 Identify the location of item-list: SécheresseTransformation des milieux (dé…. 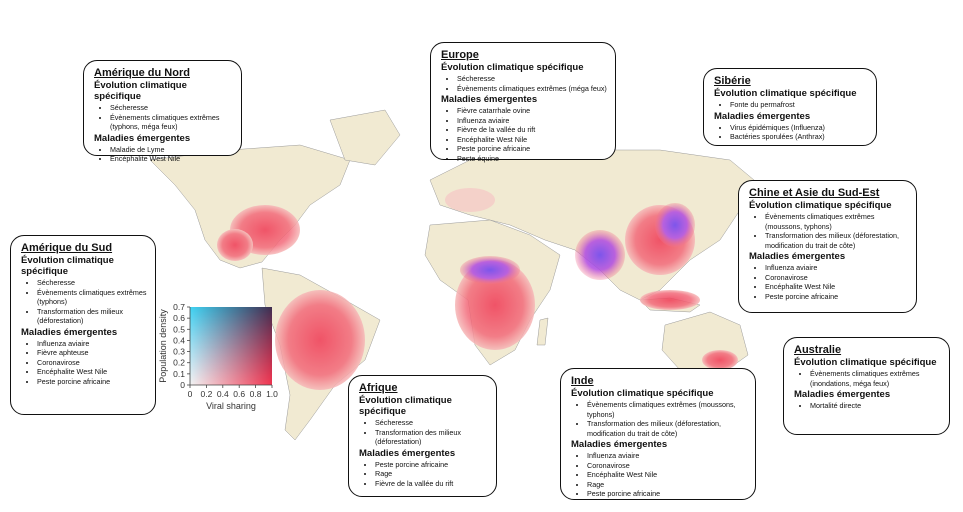
(423, 432).